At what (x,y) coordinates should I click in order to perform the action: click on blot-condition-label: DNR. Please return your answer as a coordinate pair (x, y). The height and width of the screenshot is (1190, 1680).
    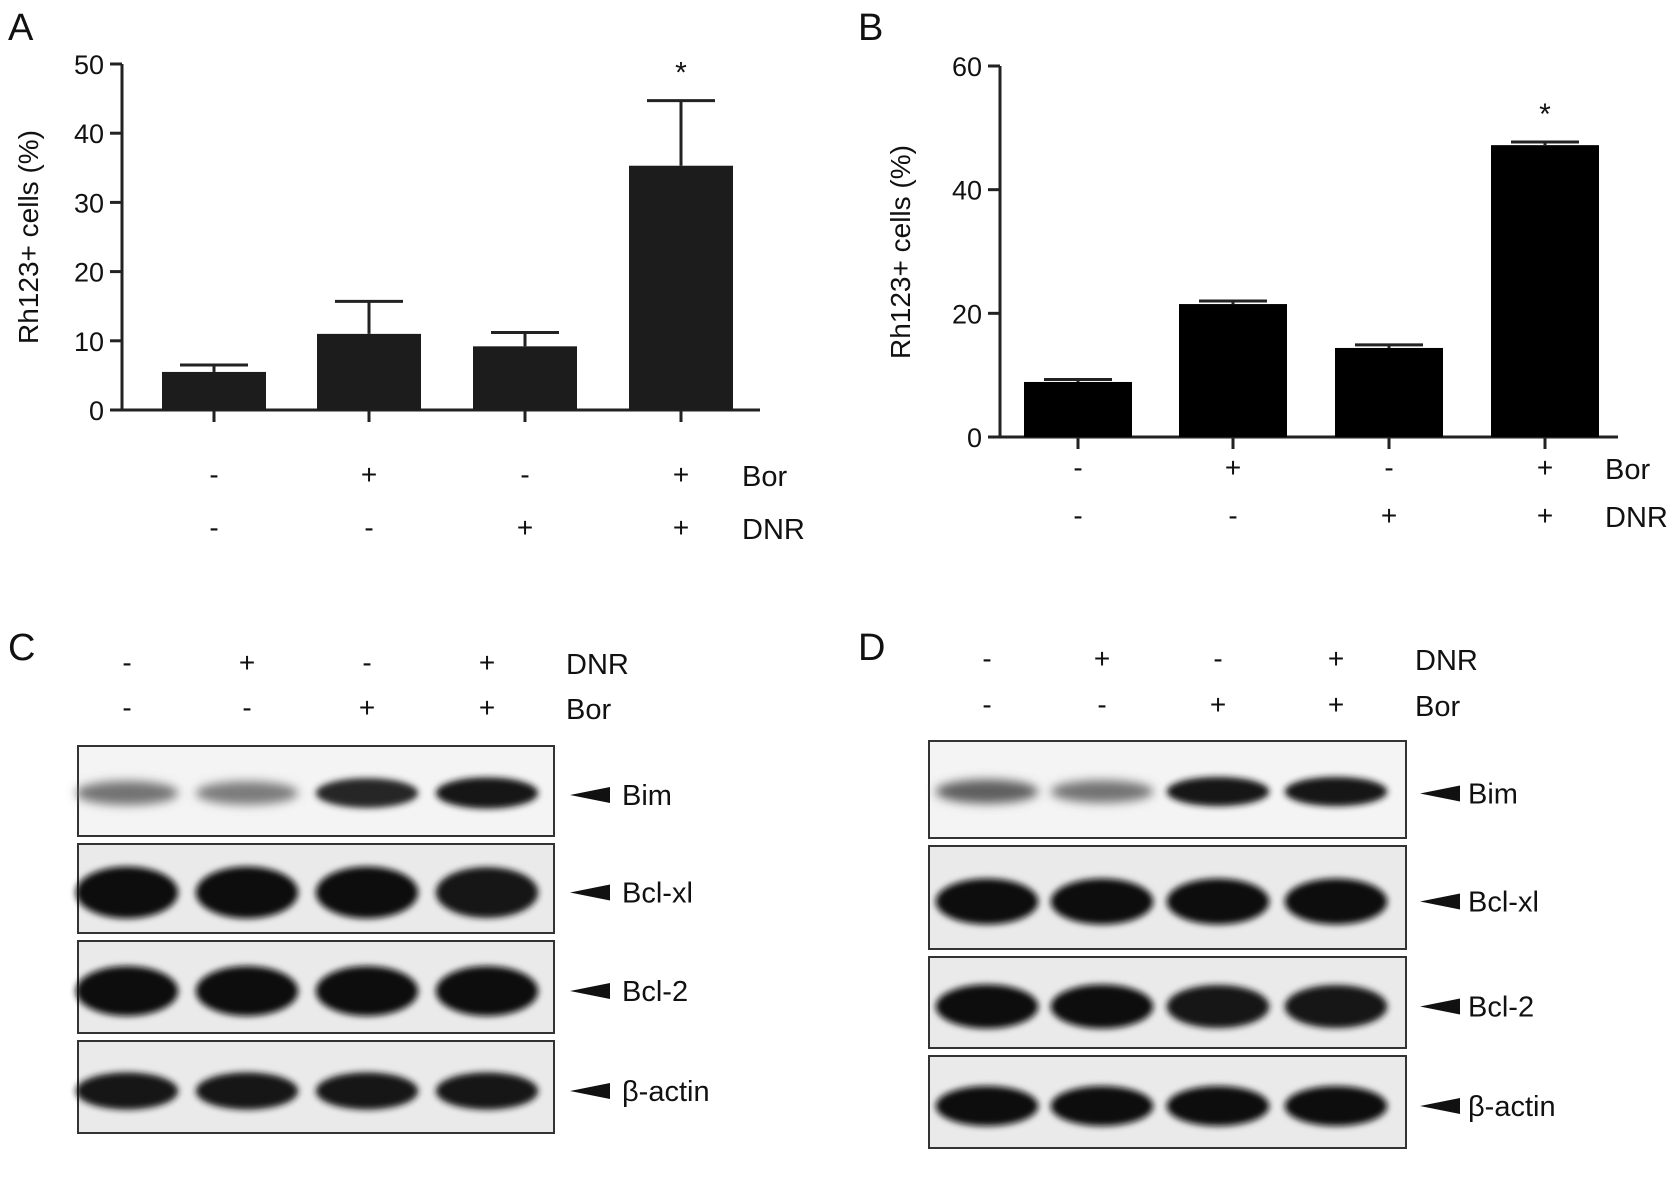
    Looking at the image, I should click on (1446, 661).